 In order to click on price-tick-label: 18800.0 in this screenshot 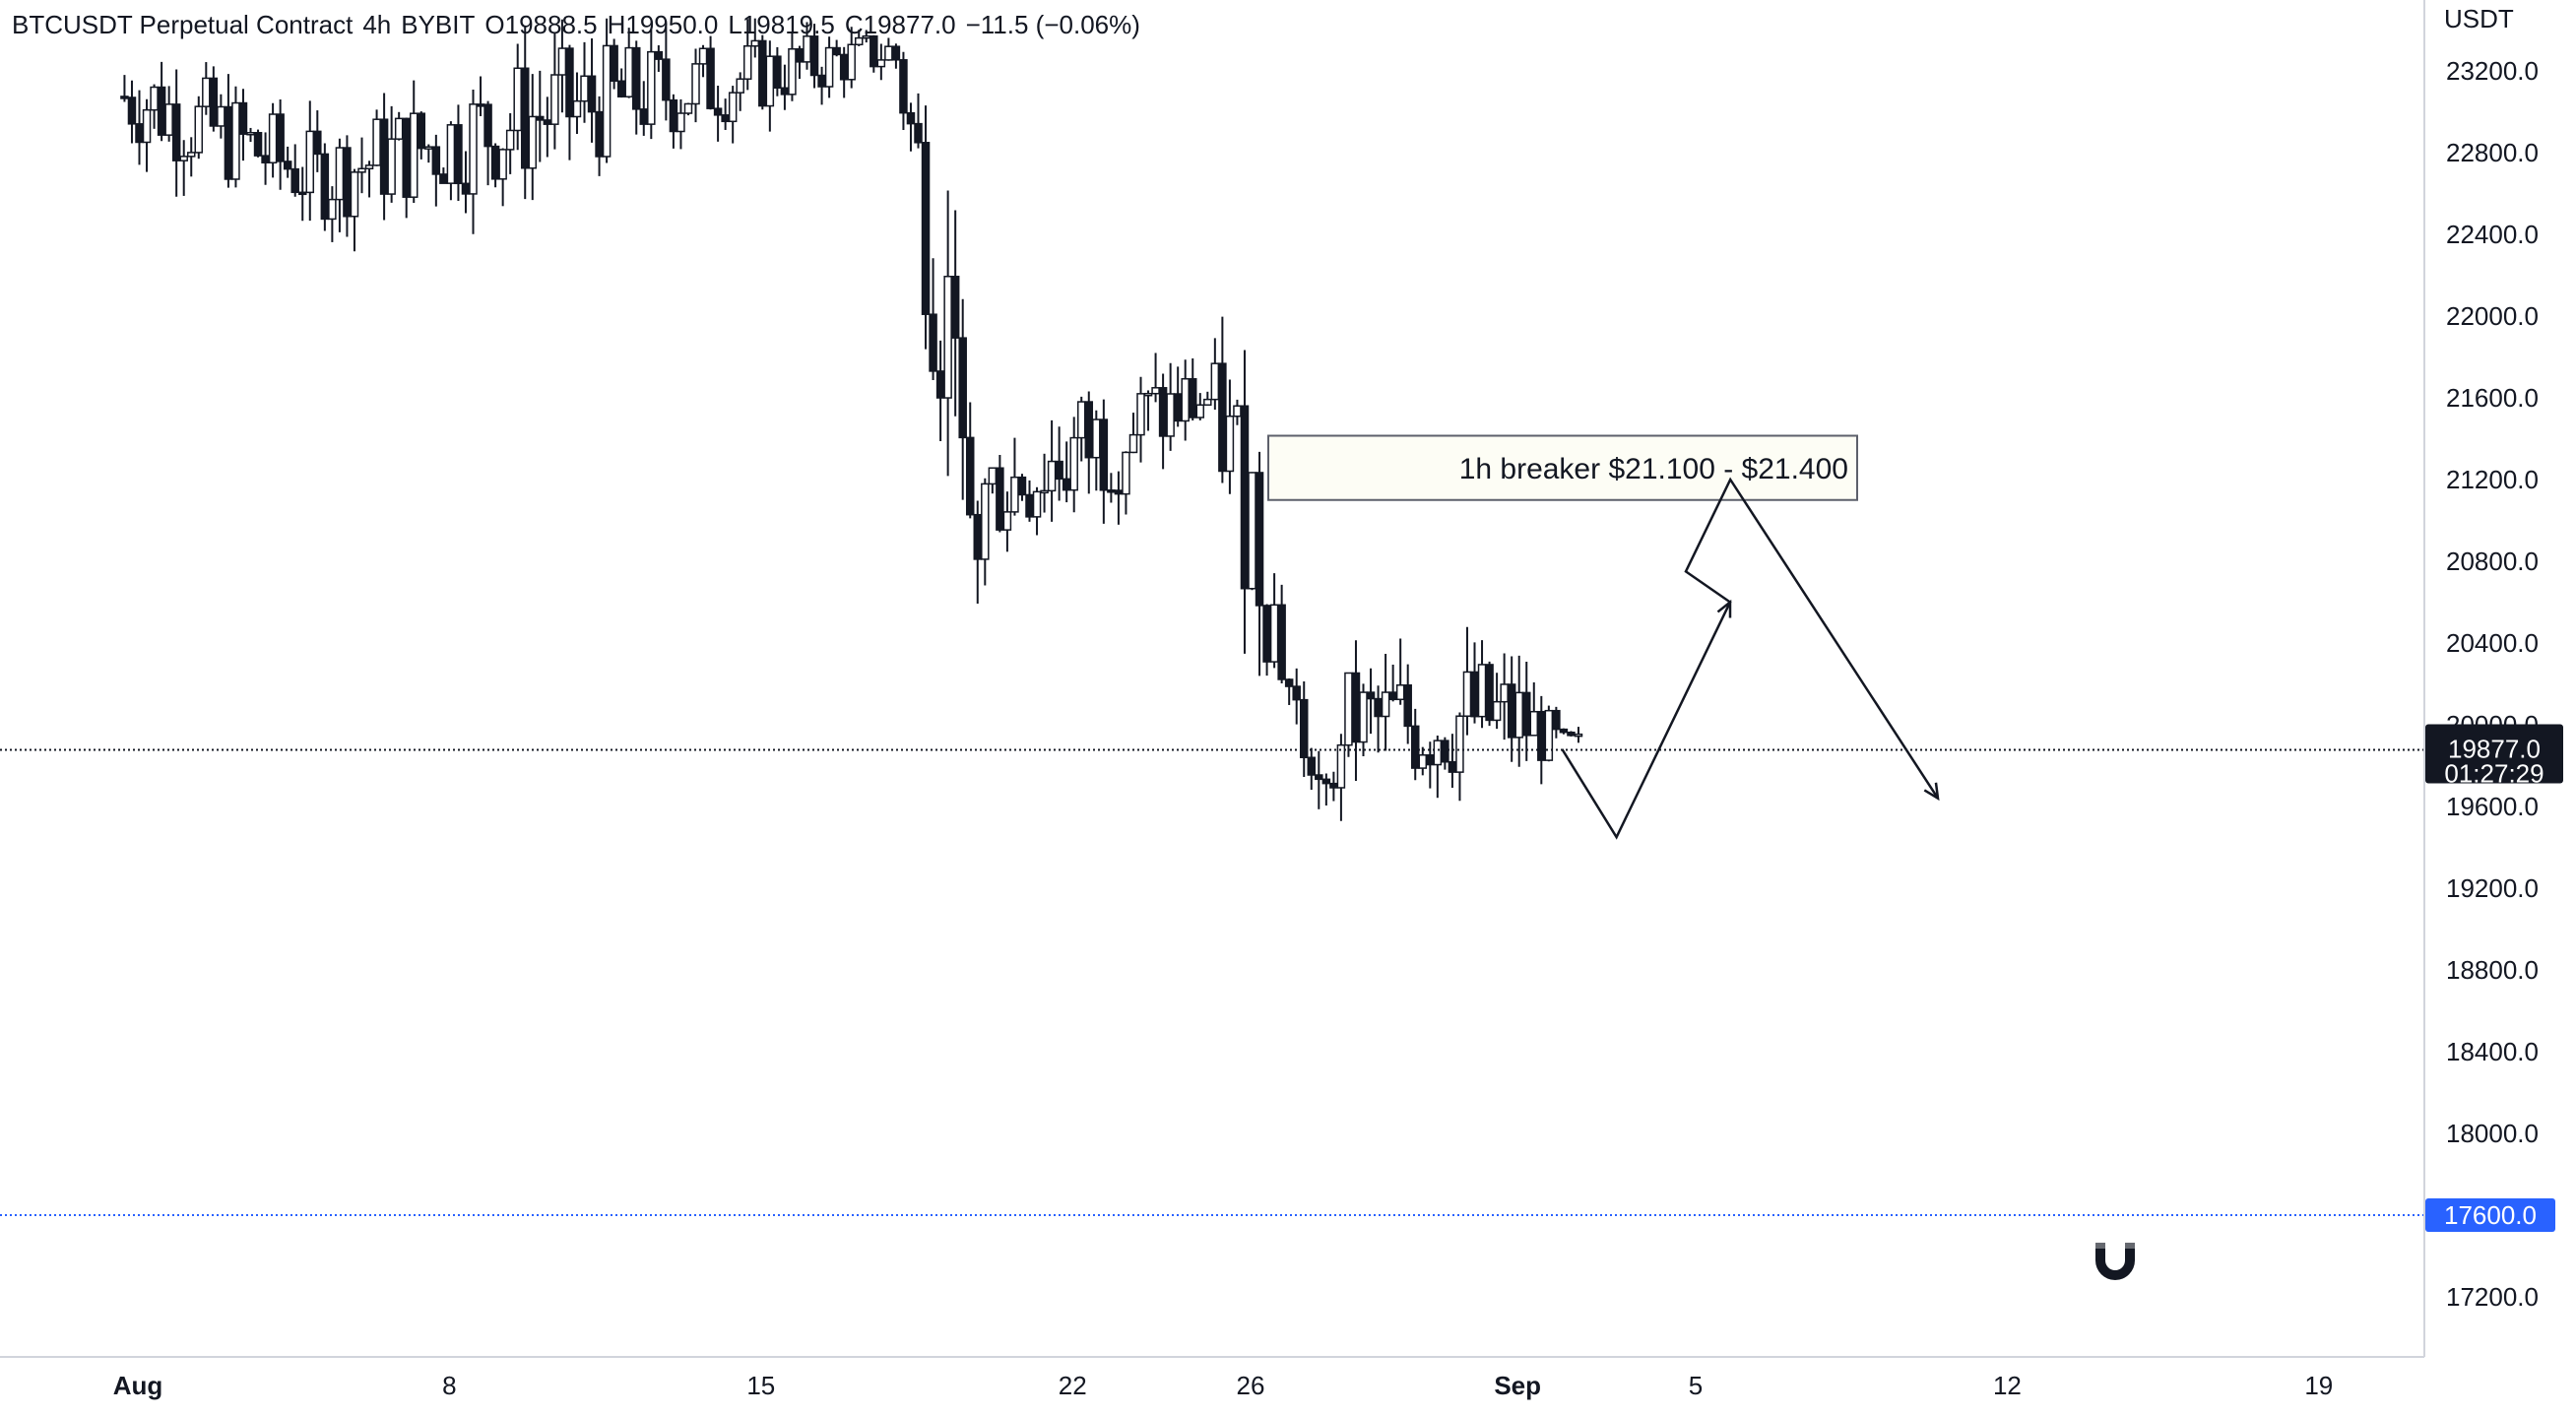, I will do `click(2492, 970)`.